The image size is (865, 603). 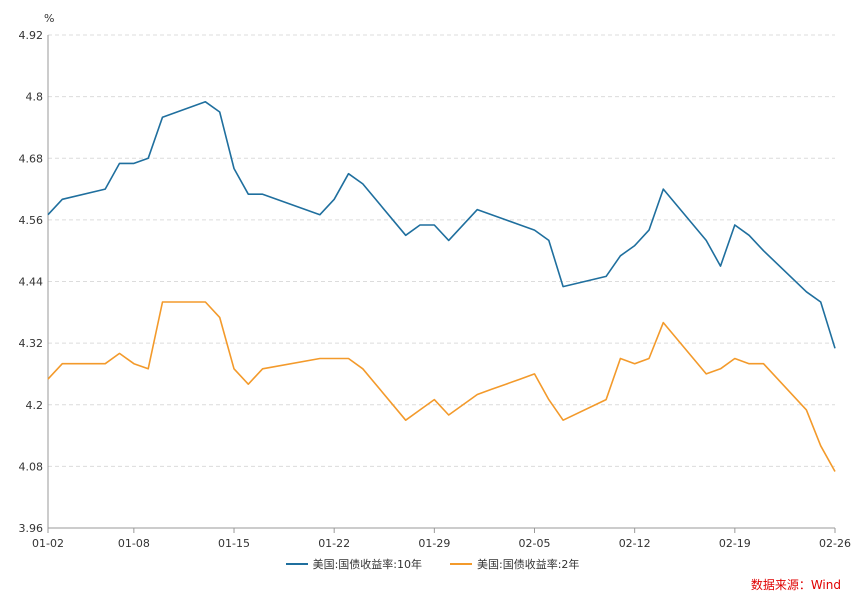 I want to click on y-tick-label: 3.96, so click(x=31, y=528).